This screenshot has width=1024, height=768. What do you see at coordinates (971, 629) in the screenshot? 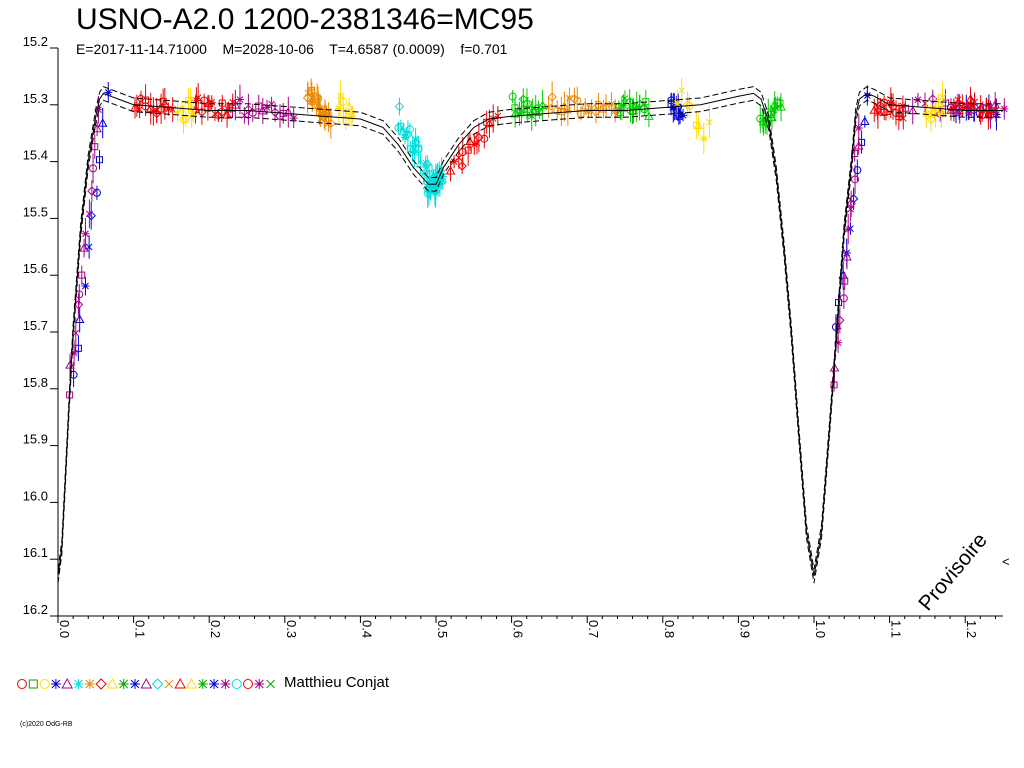
I see `x-tick-label: 1.2` at bounding box center [971, 629].